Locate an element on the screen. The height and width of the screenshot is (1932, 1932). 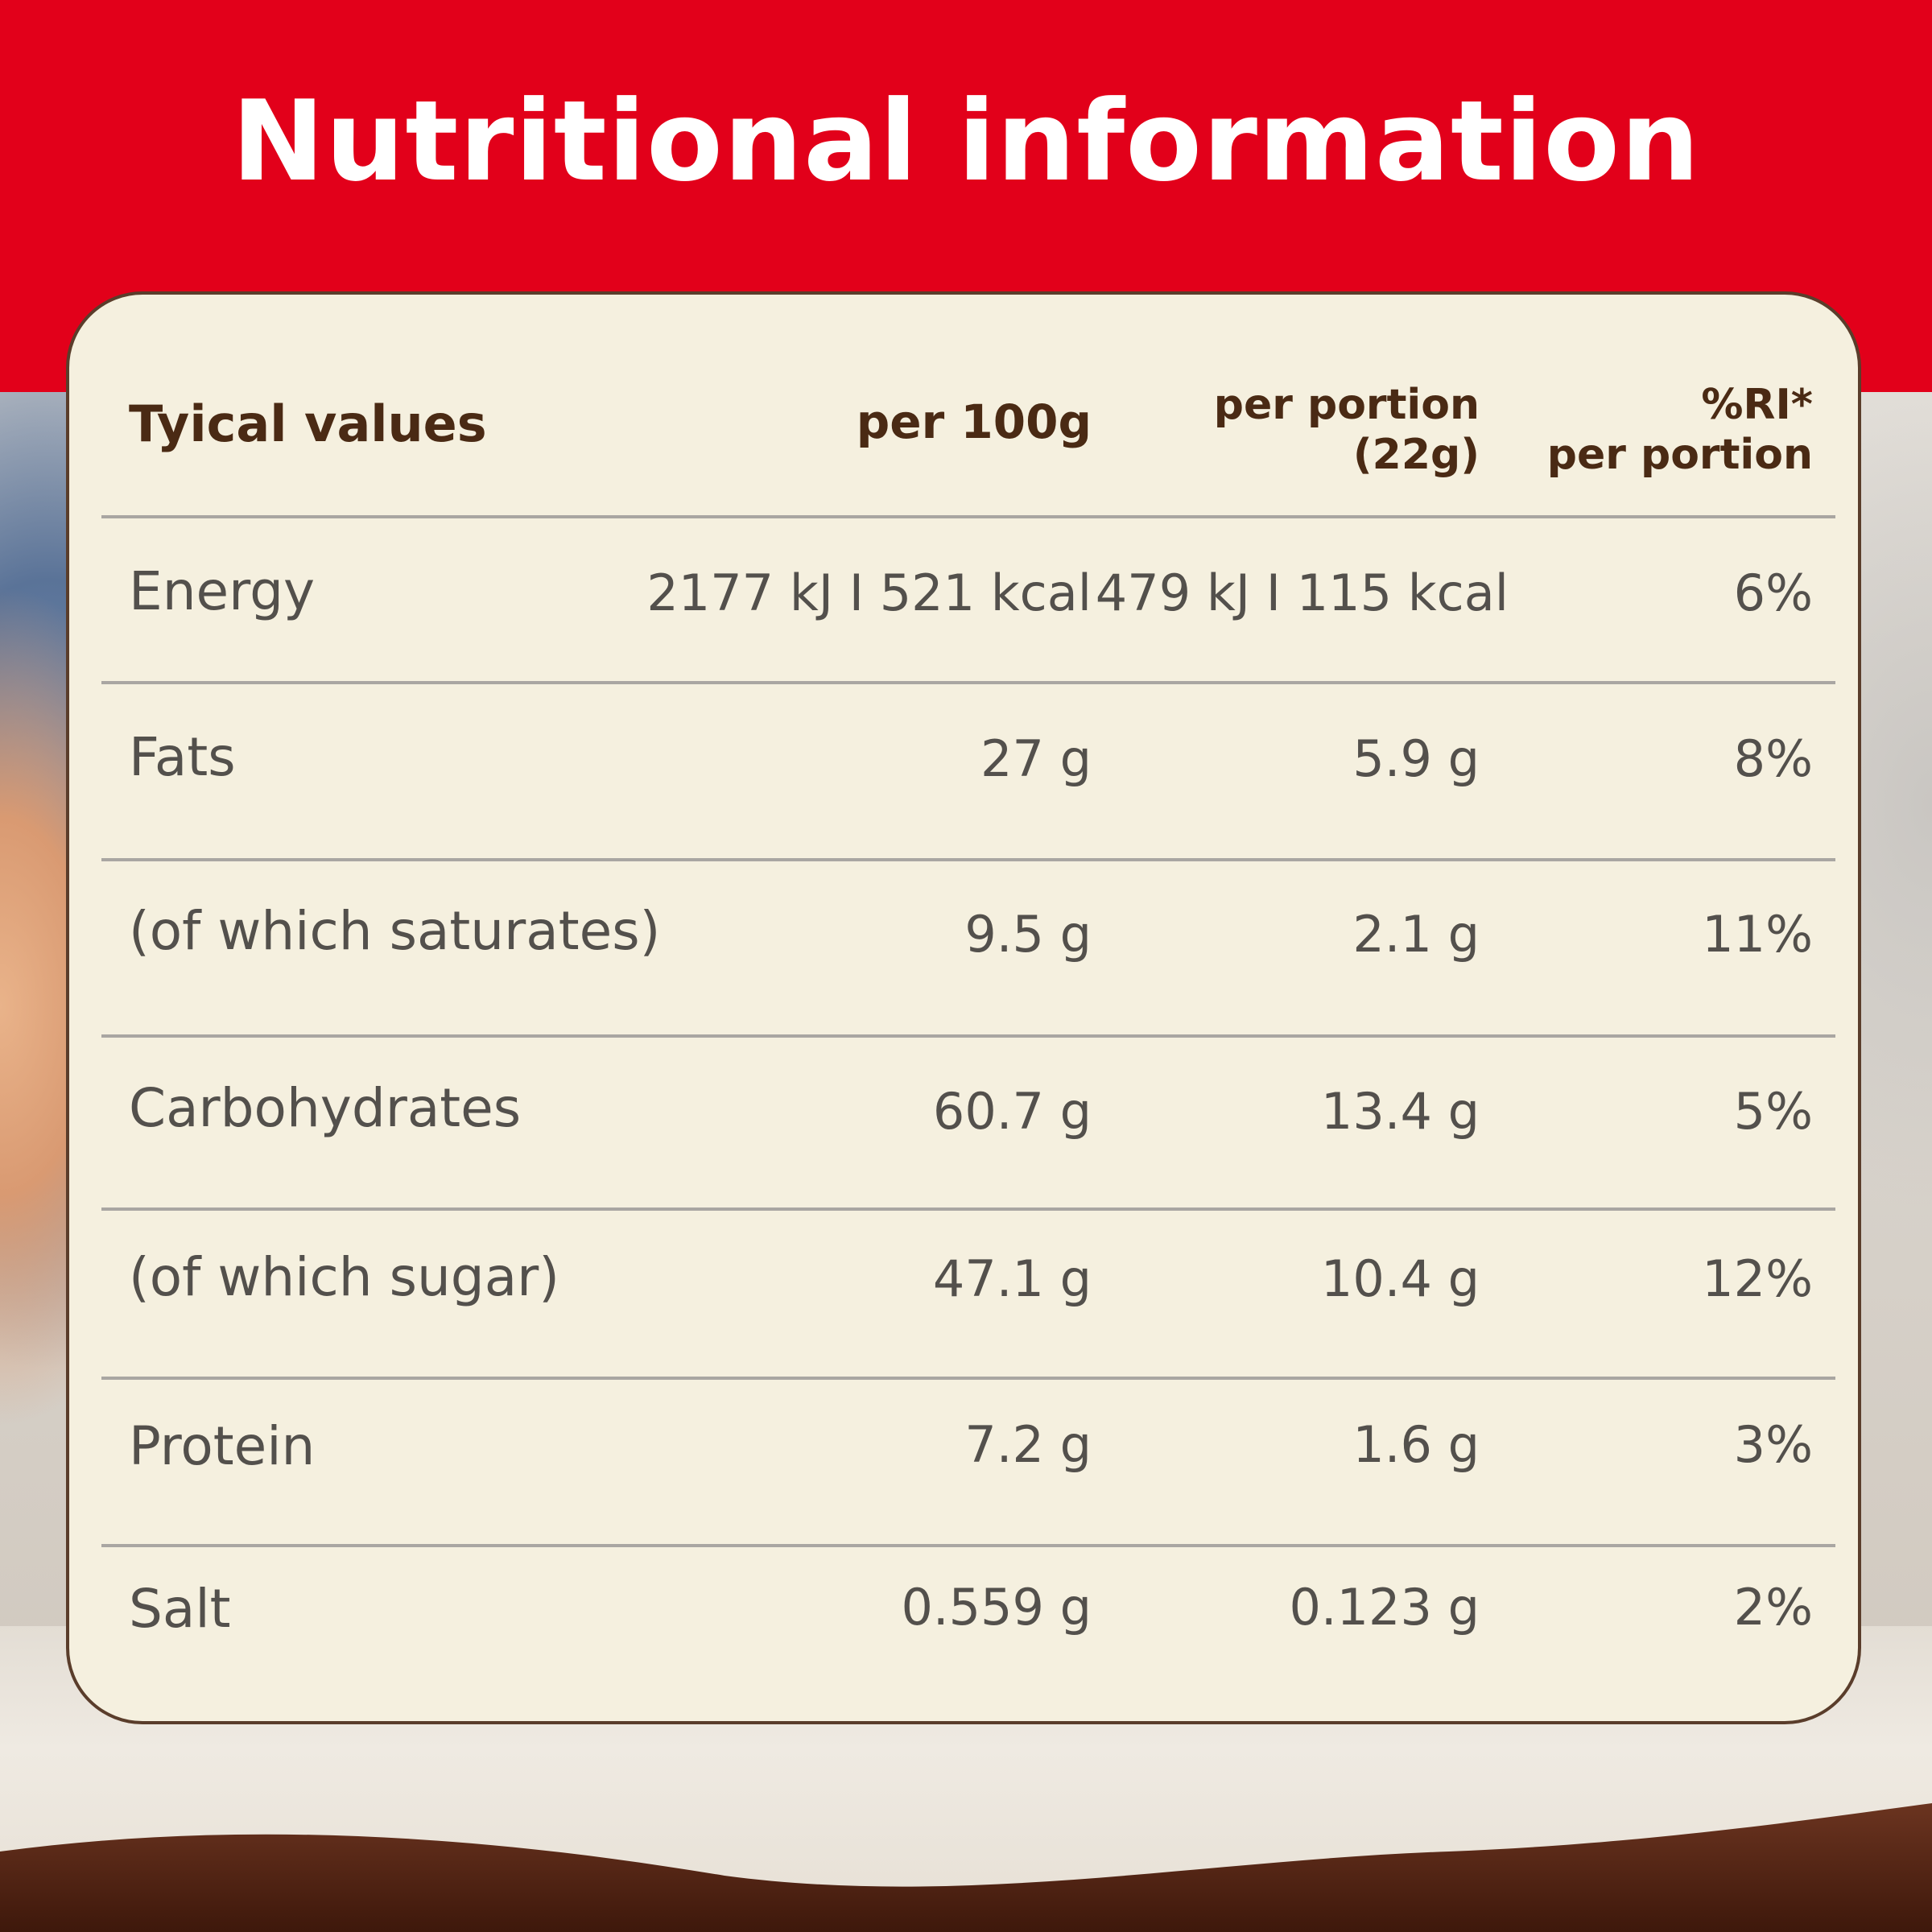
header-ri-line2: per portion is located at coordinates (1680, 455).